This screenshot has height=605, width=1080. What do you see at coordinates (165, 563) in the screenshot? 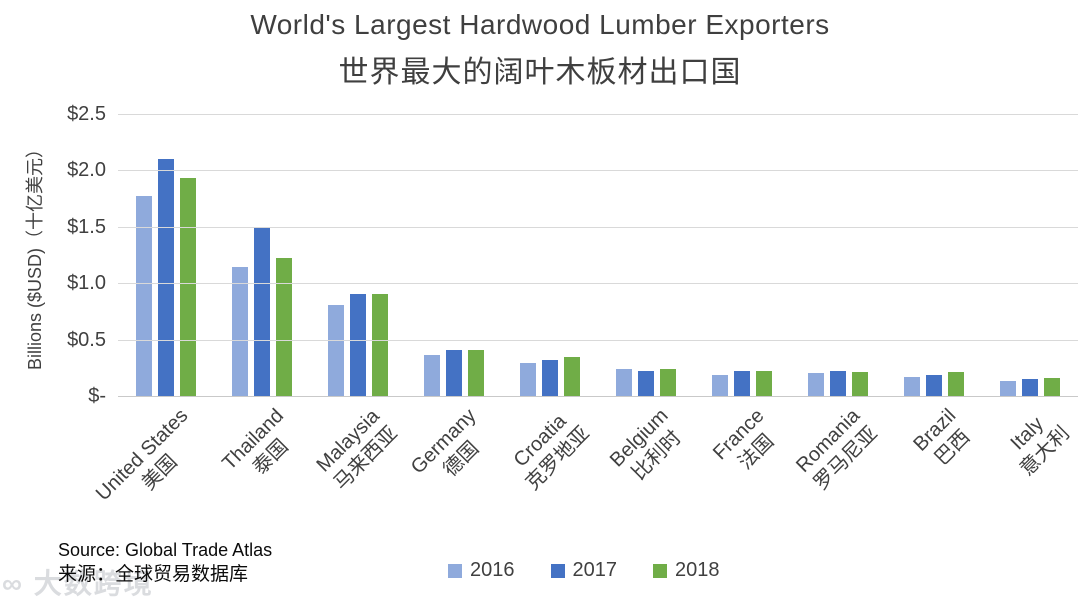
I see `source-note: Source: Global Trade Atlas 来源：全球贸易数据库` at bounding box center [165, 563].